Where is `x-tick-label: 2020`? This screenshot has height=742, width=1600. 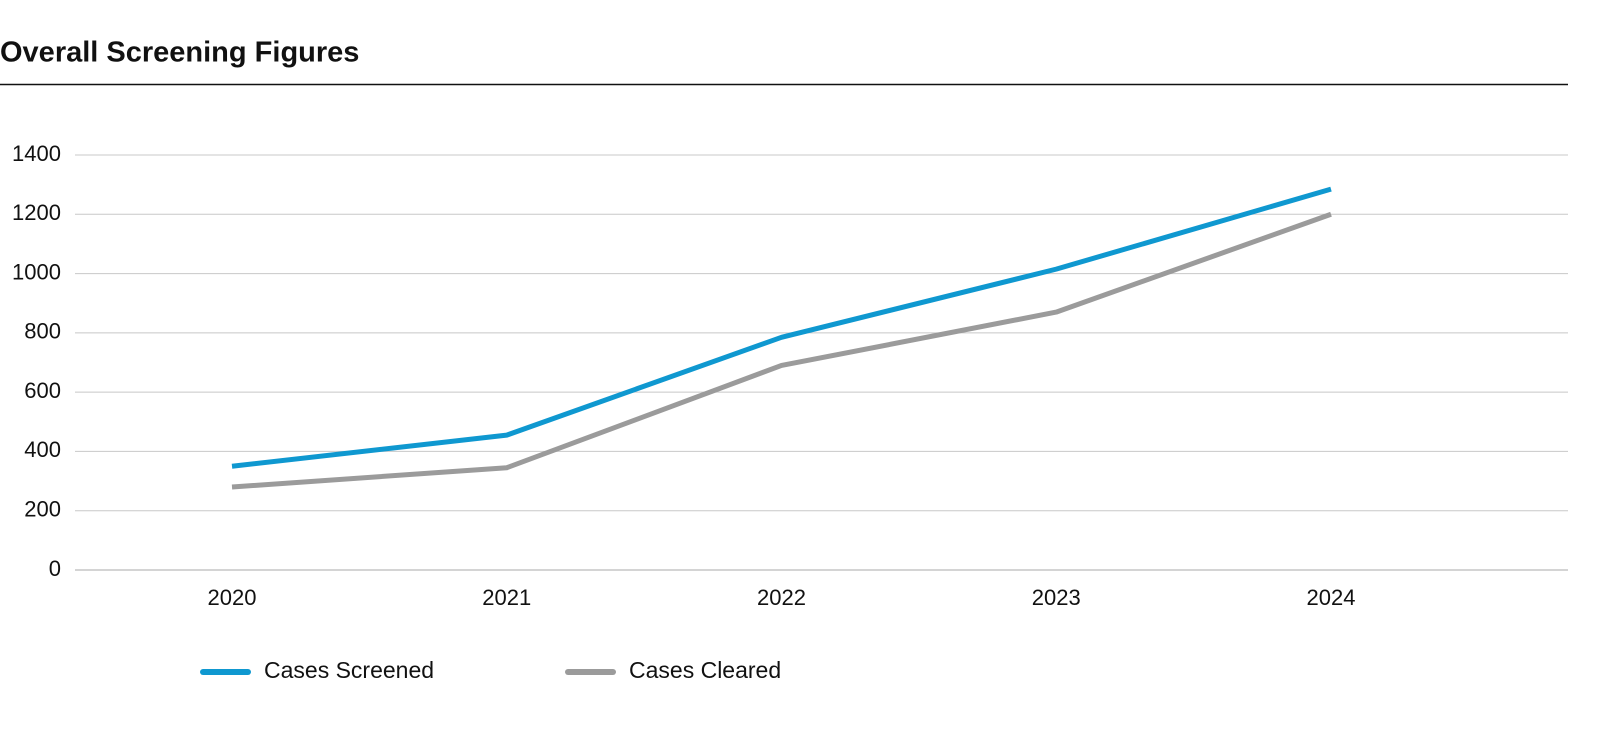 x-tick-label: 2020 is located at coordinates (232, 597).